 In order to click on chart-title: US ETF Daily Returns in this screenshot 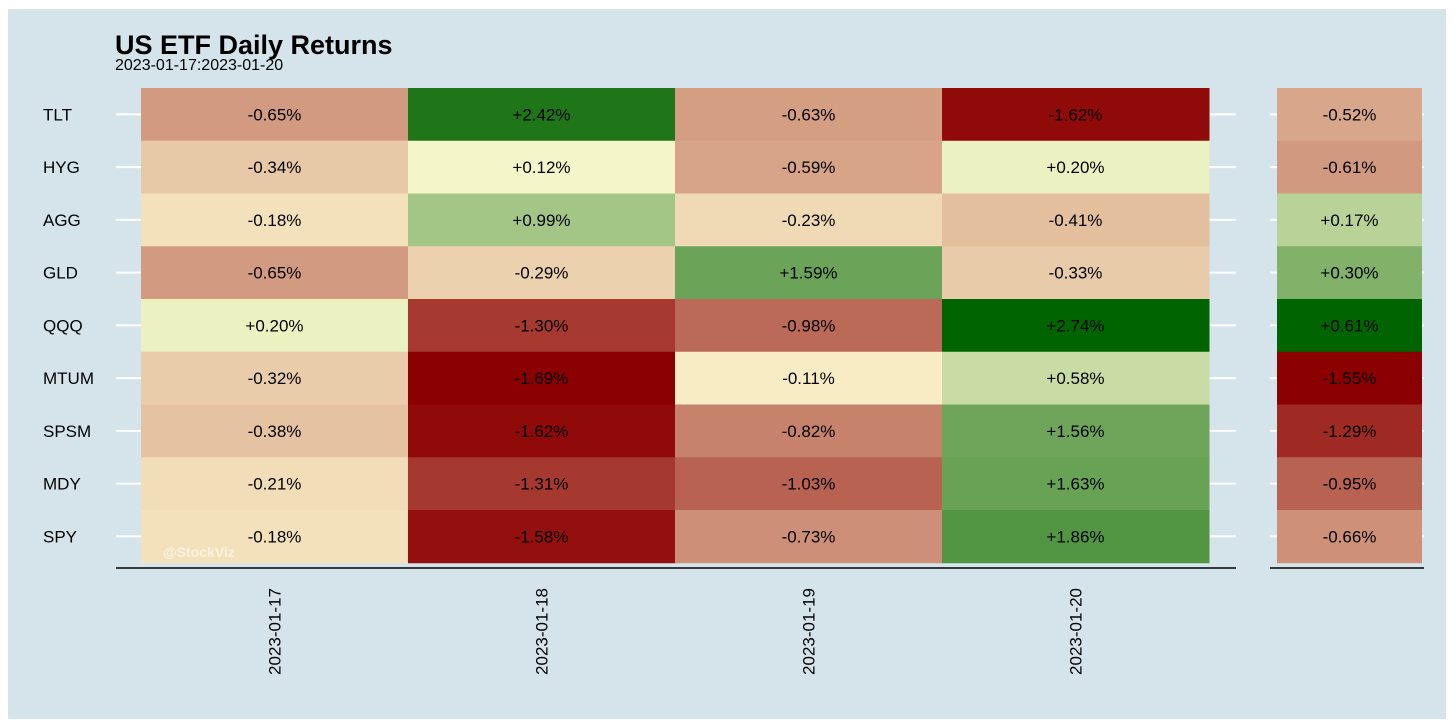, I will do `click(254, 45)`.